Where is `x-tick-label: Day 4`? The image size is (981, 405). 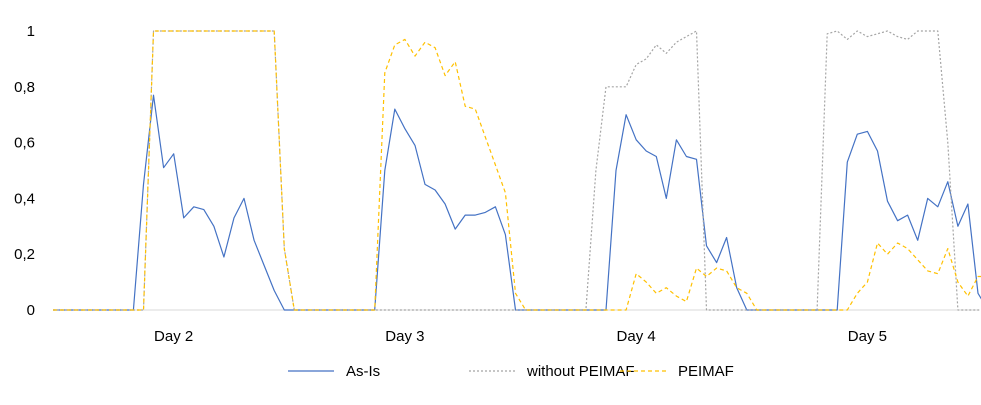
x-tick-label: Day 4 is located at coordinates (636, 336).